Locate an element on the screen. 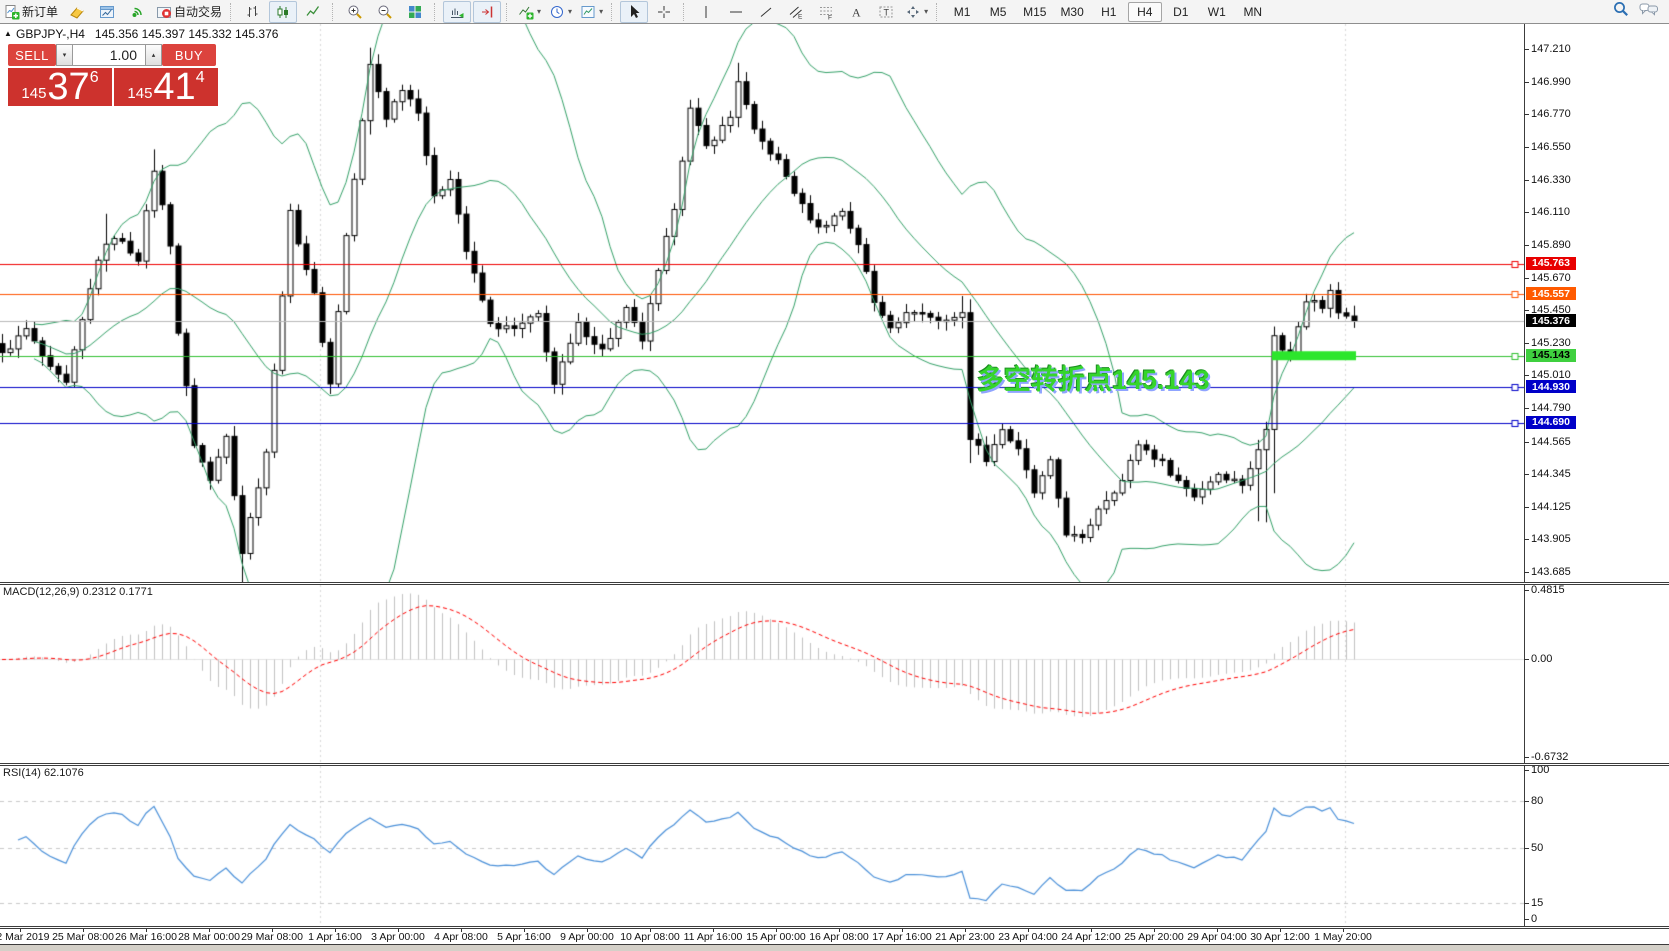  time-tick-label: 11 Apr 16:00 is located at coordinates (713, 937).